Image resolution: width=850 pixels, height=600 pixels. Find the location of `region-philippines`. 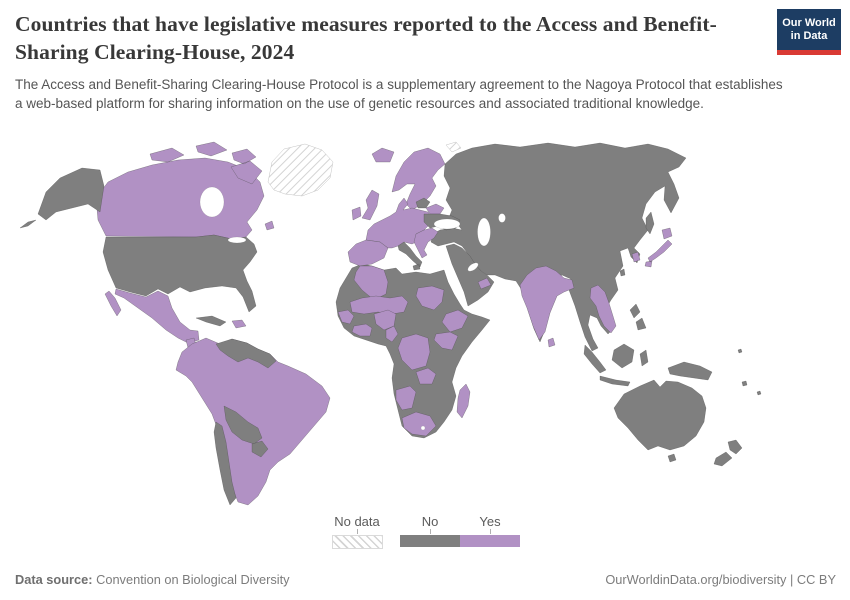

region-philippines is located at coordinates (638, 317).